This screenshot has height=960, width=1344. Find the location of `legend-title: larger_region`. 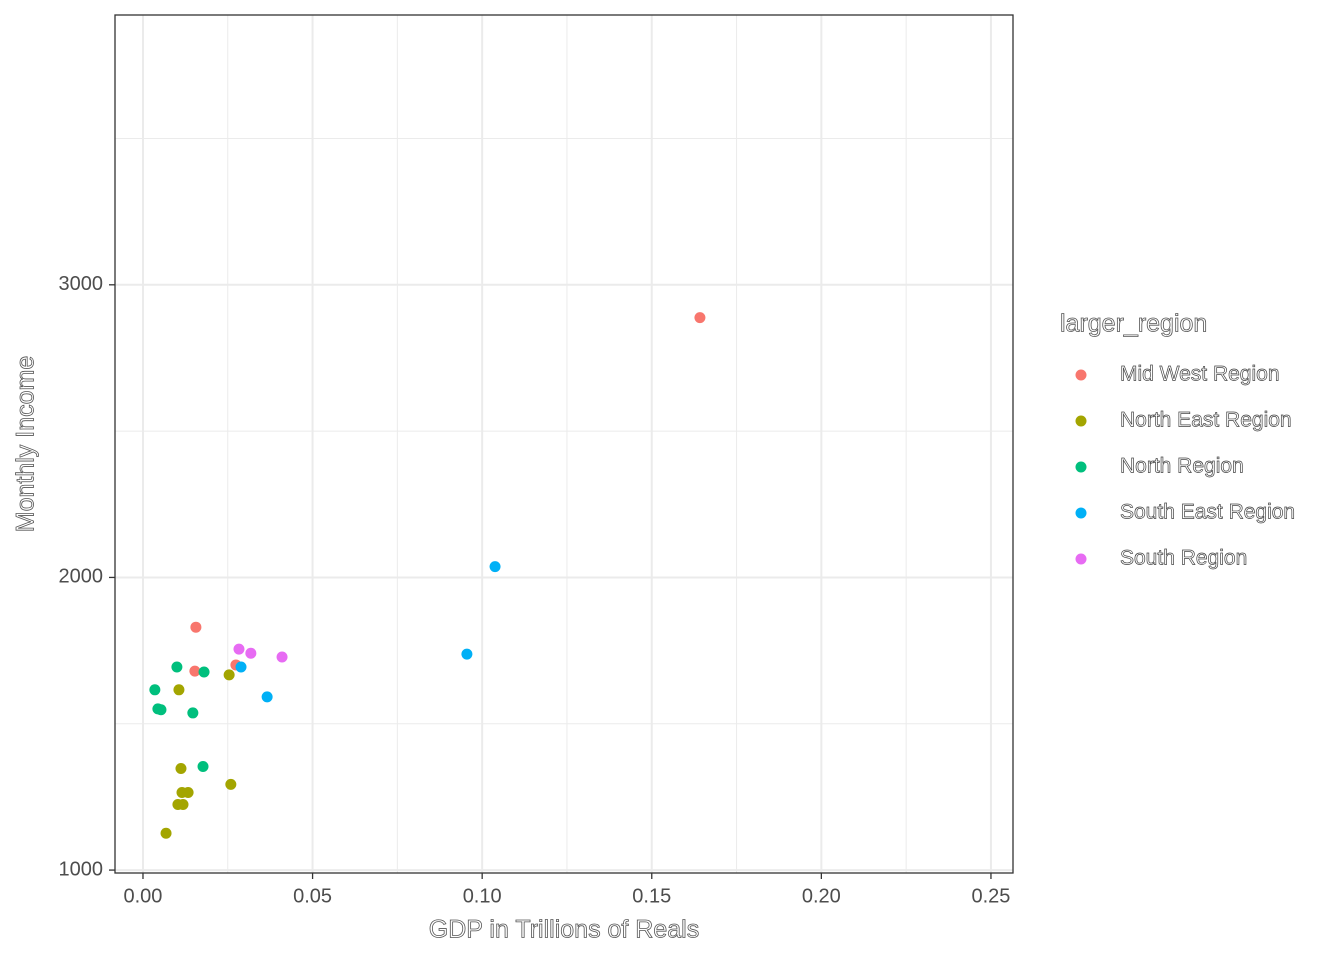

legend-title: larger_region is located at coordinates (1133, 324).